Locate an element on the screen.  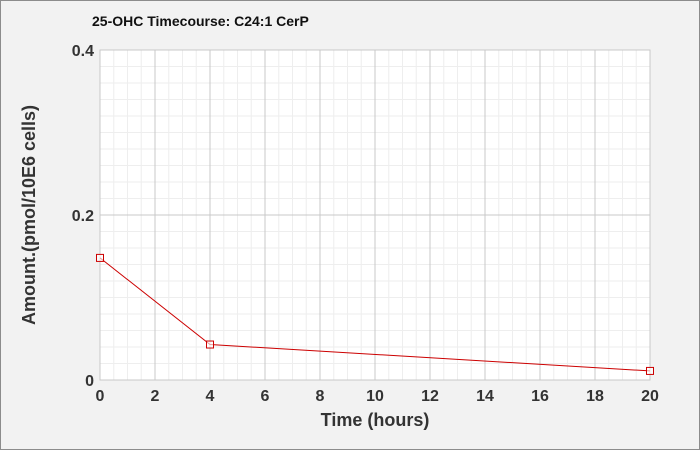
x-tick-label: 8 is located at coordinates (320, 396).